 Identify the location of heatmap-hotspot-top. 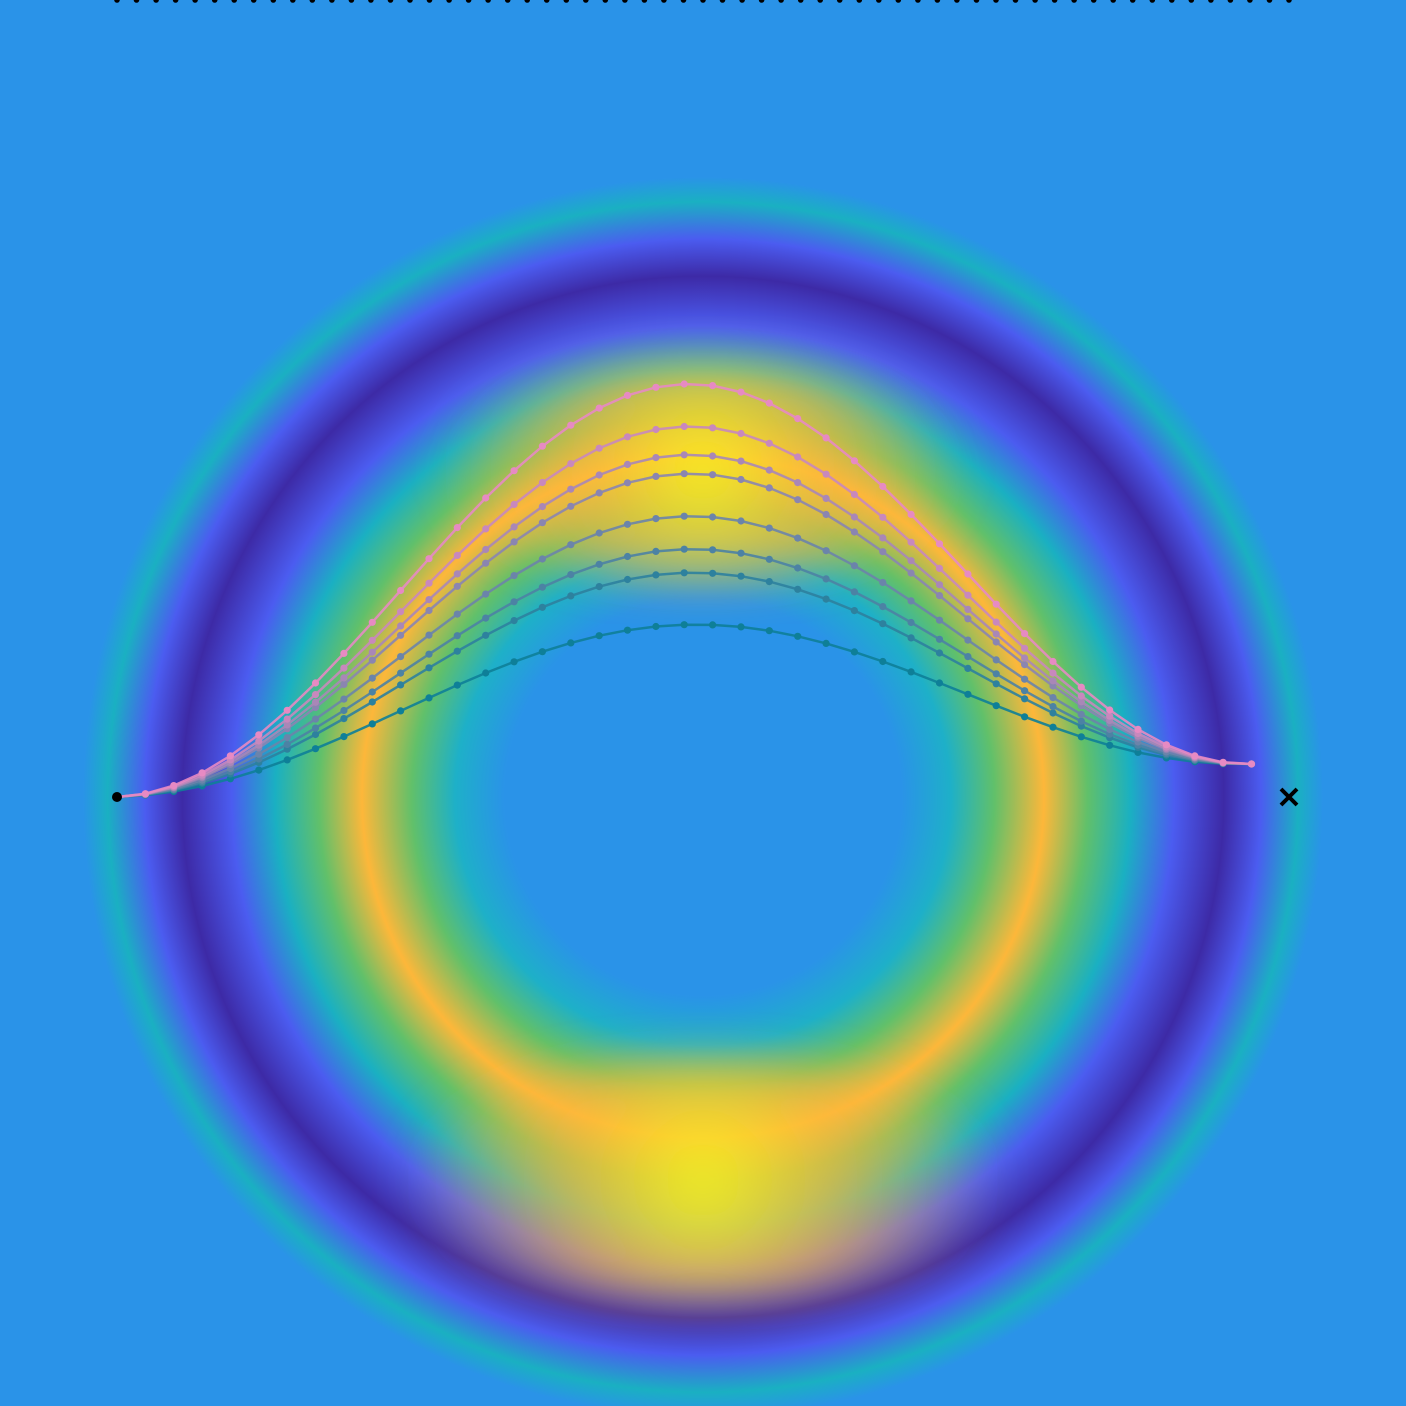
(703, 470).